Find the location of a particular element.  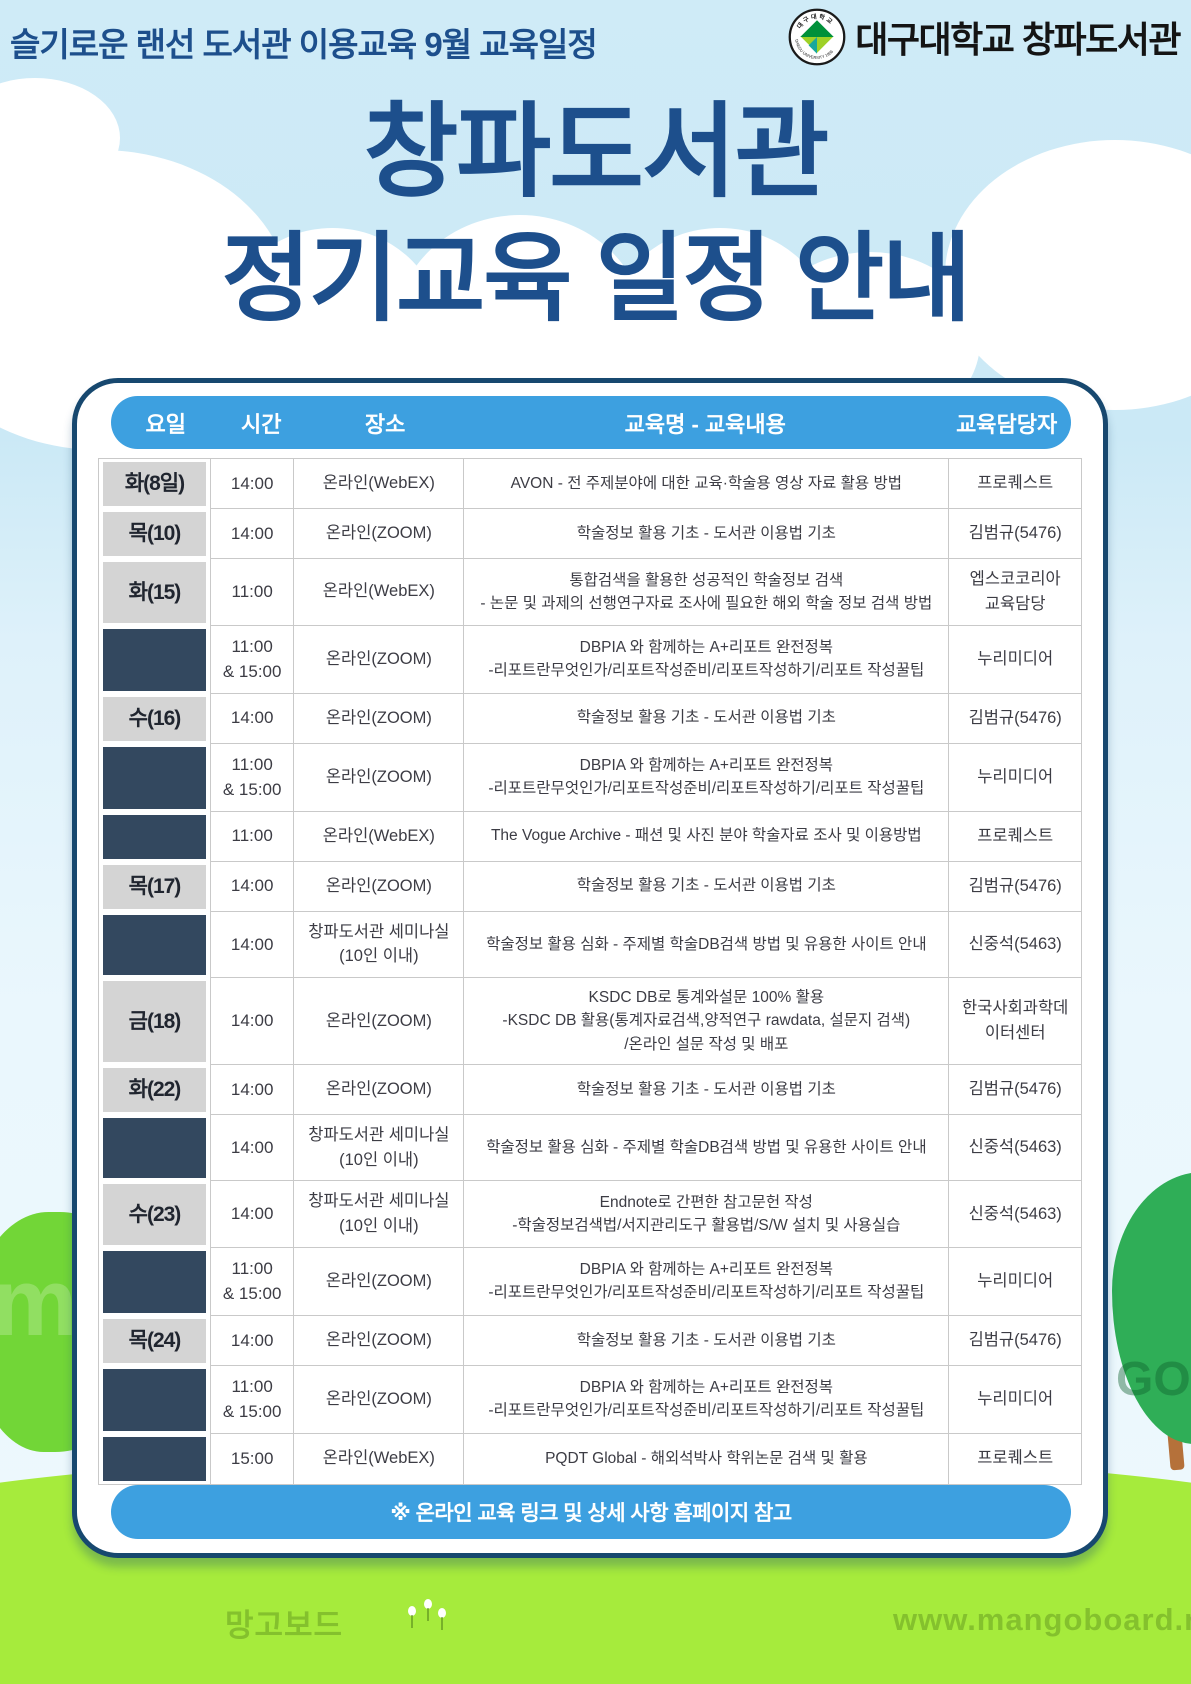

brand-name: 대구대학교 창파도서관 is located at coordinates (1018, 39).